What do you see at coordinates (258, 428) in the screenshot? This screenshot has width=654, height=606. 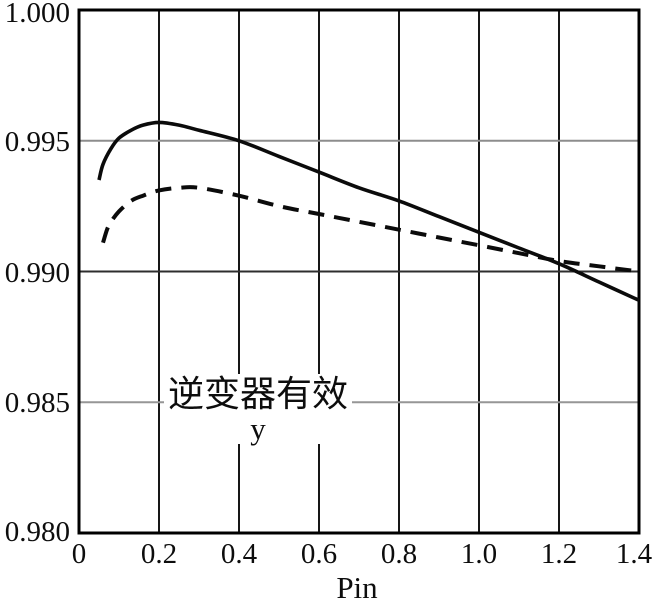 I see `annotation-y-symbol: y` at bounding box center [258, 428].